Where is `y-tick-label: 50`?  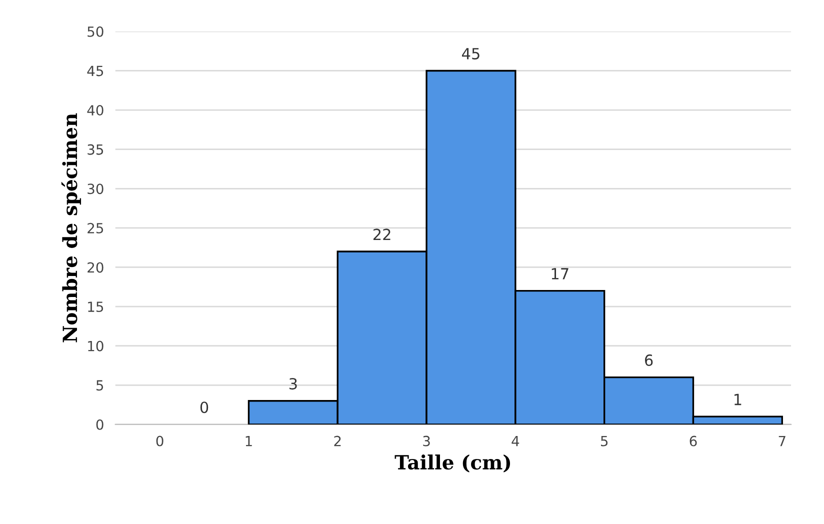
y-tick-label: 50 is located at coordinates (96, 31).